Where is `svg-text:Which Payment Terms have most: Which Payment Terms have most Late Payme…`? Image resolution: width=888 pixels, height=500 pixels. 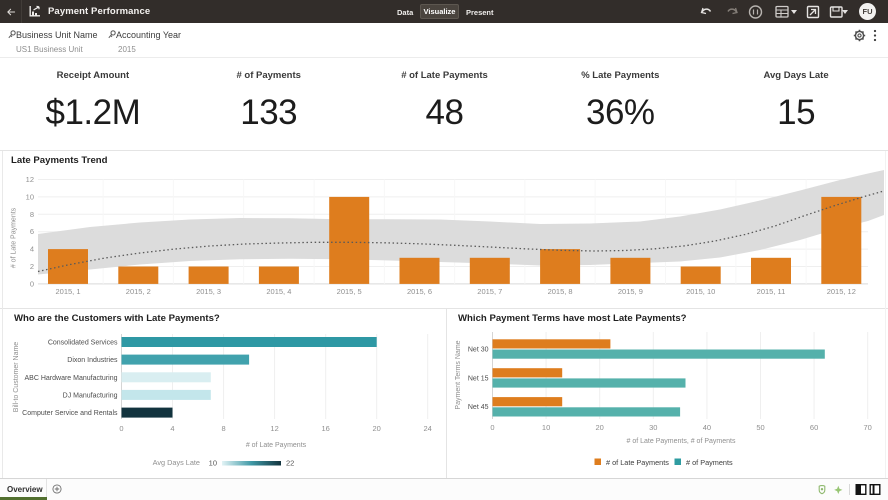
svg-text:Which Payment Terms have most: Which Payment Terms have most Late Payme… is located at coordinates (572, 318).